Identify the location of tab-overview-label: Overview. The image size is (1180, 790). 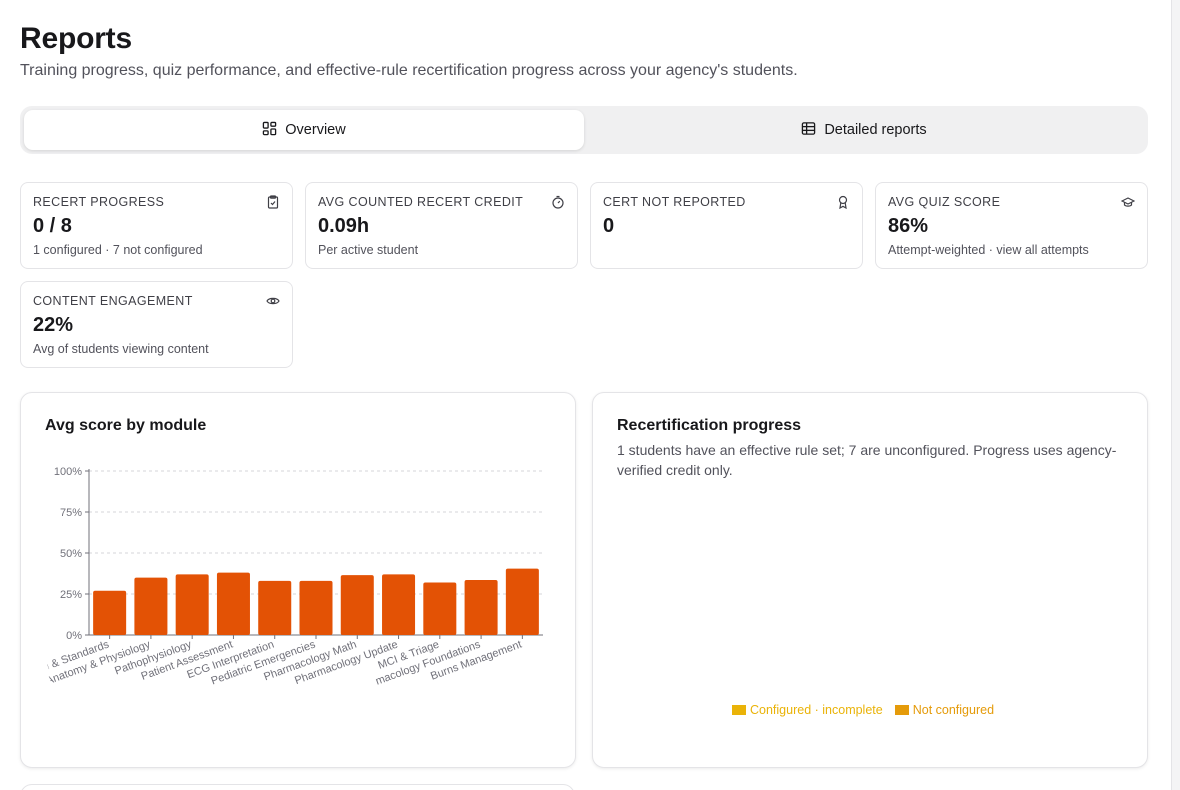
(315, 130).